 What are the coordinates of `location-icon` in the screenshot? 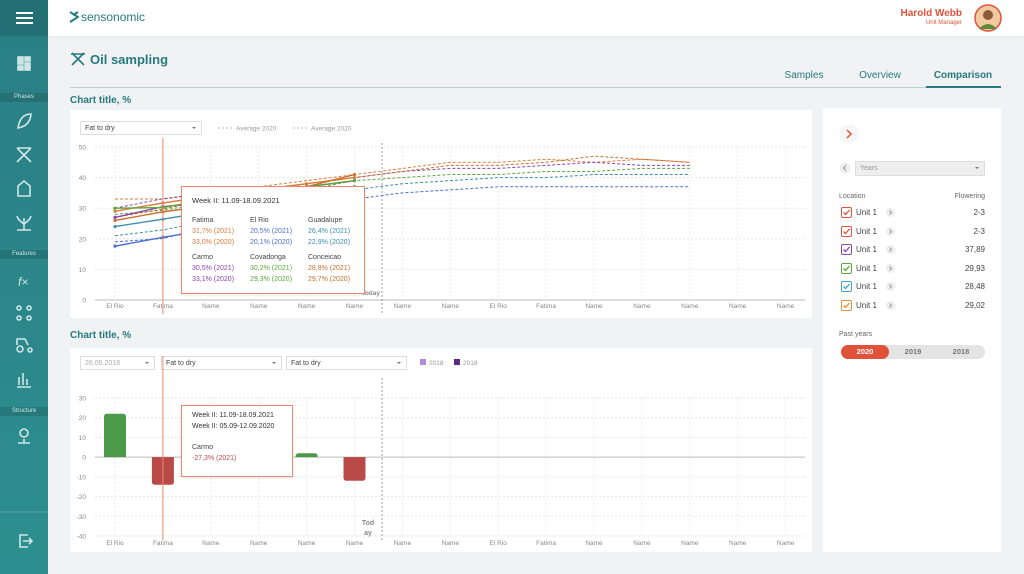 It's located at (24, 436).